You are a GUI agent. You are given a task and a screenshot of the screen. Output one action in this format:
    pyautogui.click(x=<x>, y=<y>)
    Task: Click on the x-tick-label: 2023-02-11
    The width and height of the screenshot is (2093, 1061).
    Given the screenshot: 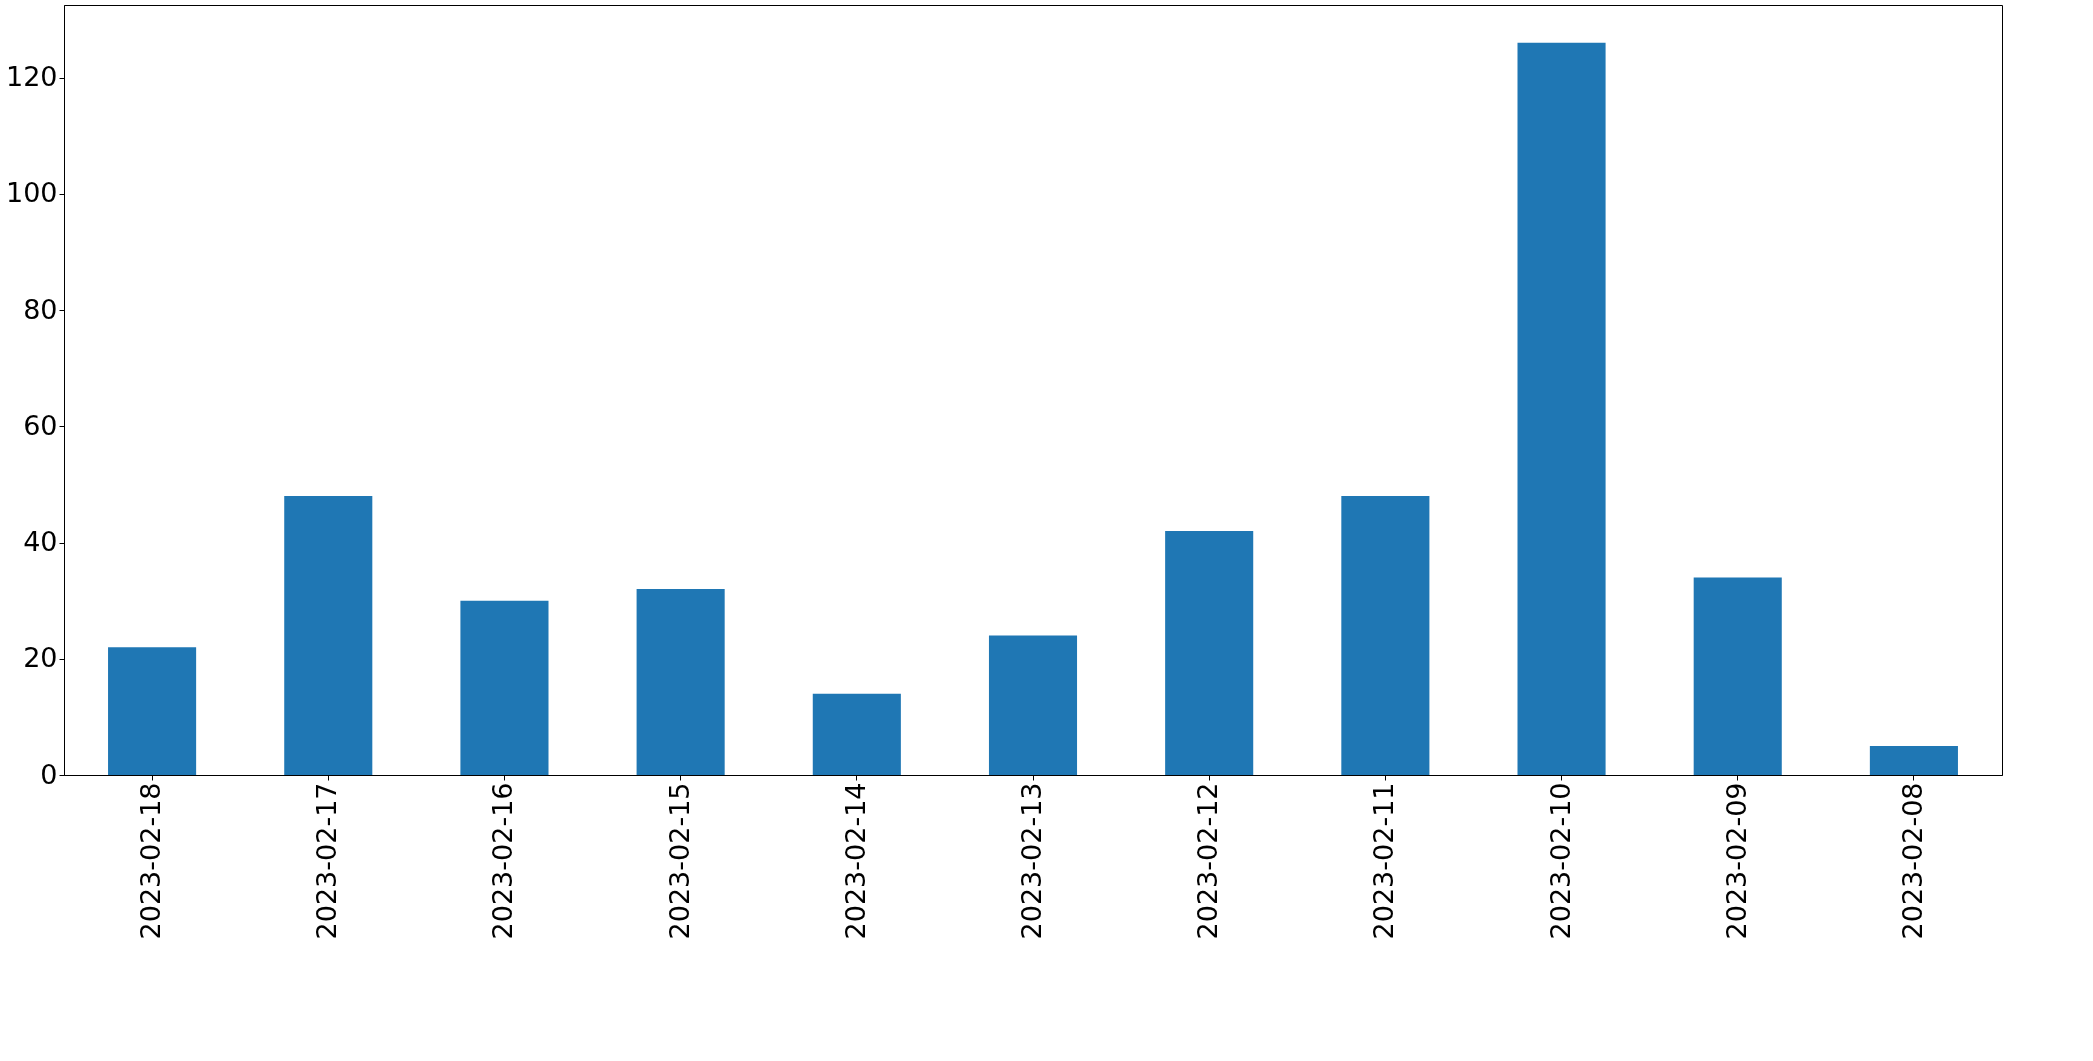 What is the action you would take?
    pyautogui.click(x=1384, y=861)
    